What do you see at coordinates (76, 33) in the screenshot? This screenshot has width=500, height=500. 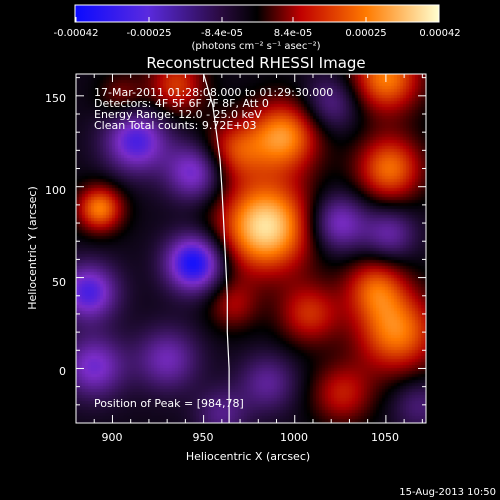 I see `colorbar-tick-0: -0.00042` at bounding box center [76, 33].